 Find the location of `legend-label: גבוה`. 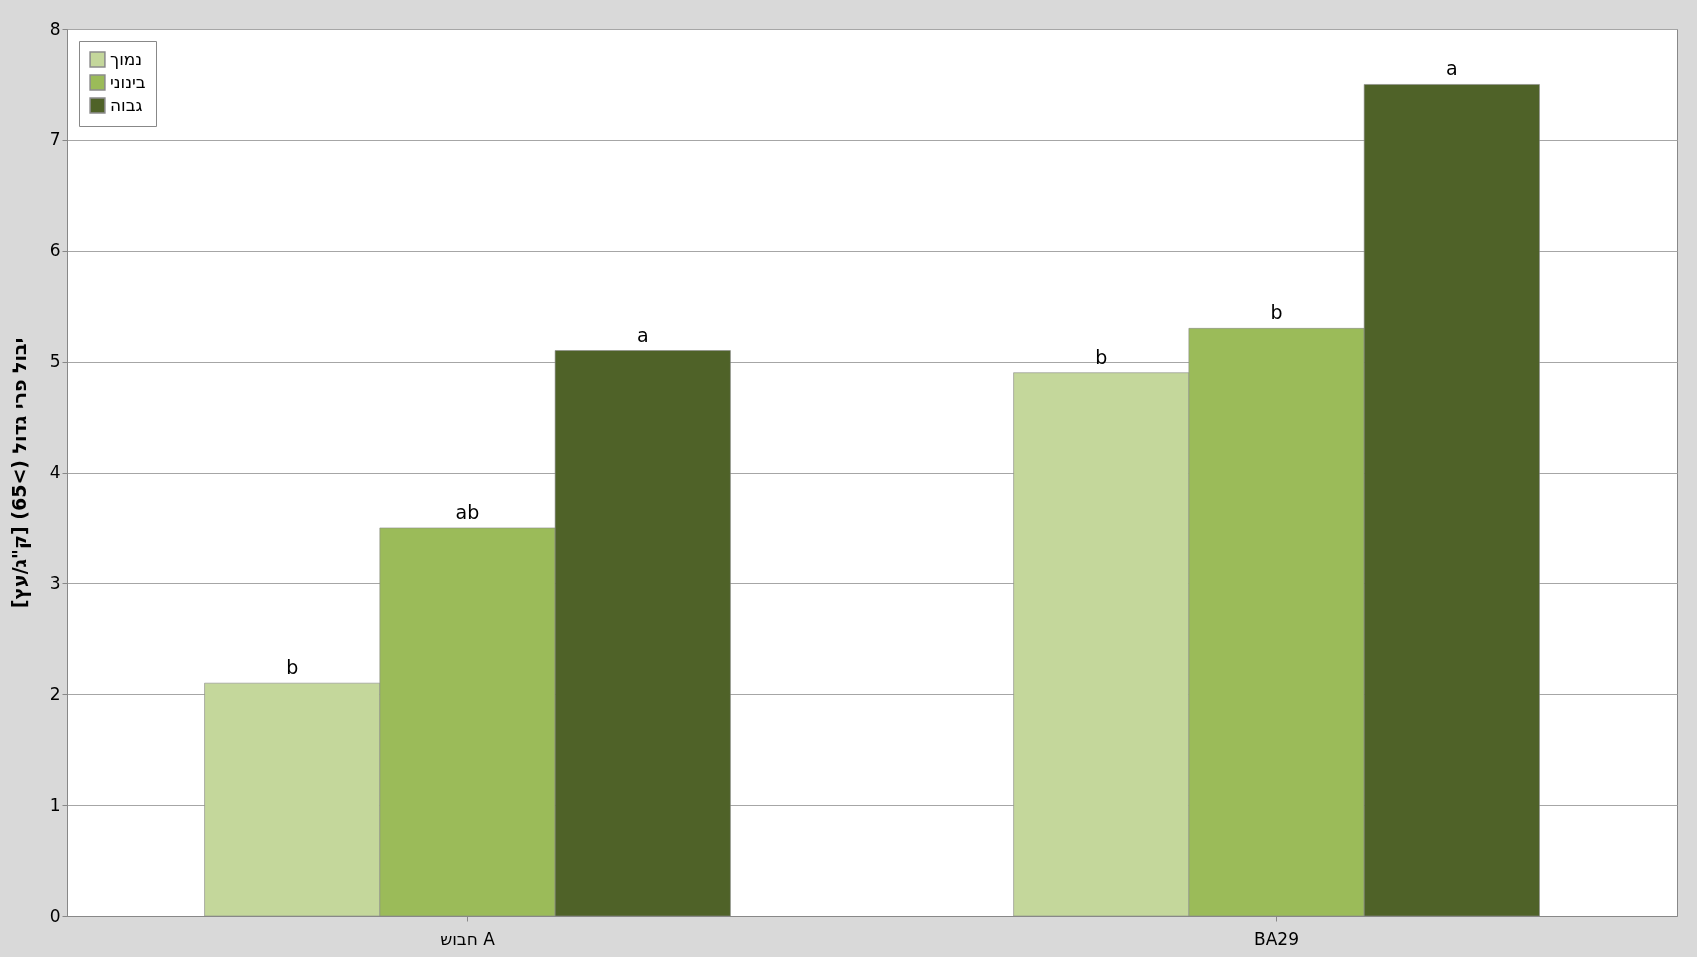

legend-label: גבוה is located at coordinates (126, 104).